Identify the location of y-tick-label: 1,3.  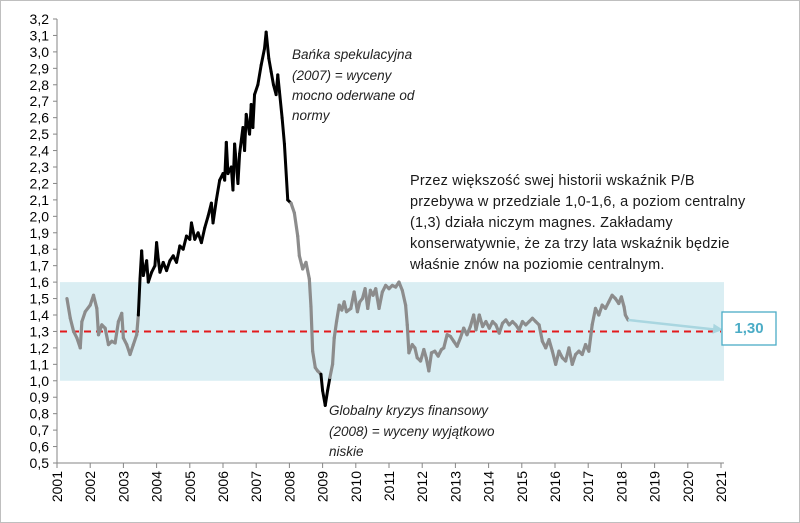
(40, 331).